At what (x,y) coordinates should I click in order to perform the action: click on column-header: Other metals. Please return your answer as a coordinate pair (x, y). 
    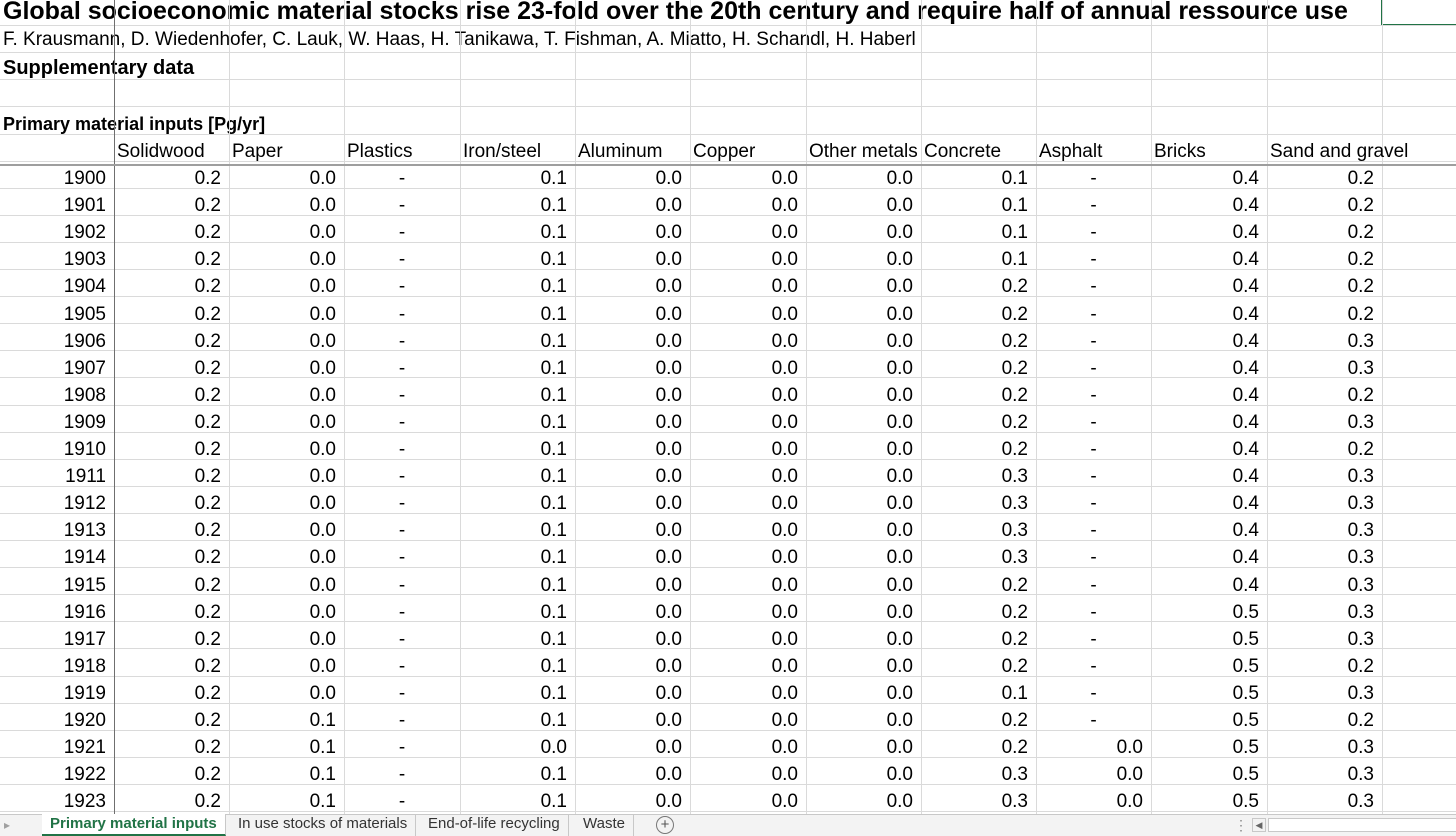
    Looking at the image, I should click on (863, 151).